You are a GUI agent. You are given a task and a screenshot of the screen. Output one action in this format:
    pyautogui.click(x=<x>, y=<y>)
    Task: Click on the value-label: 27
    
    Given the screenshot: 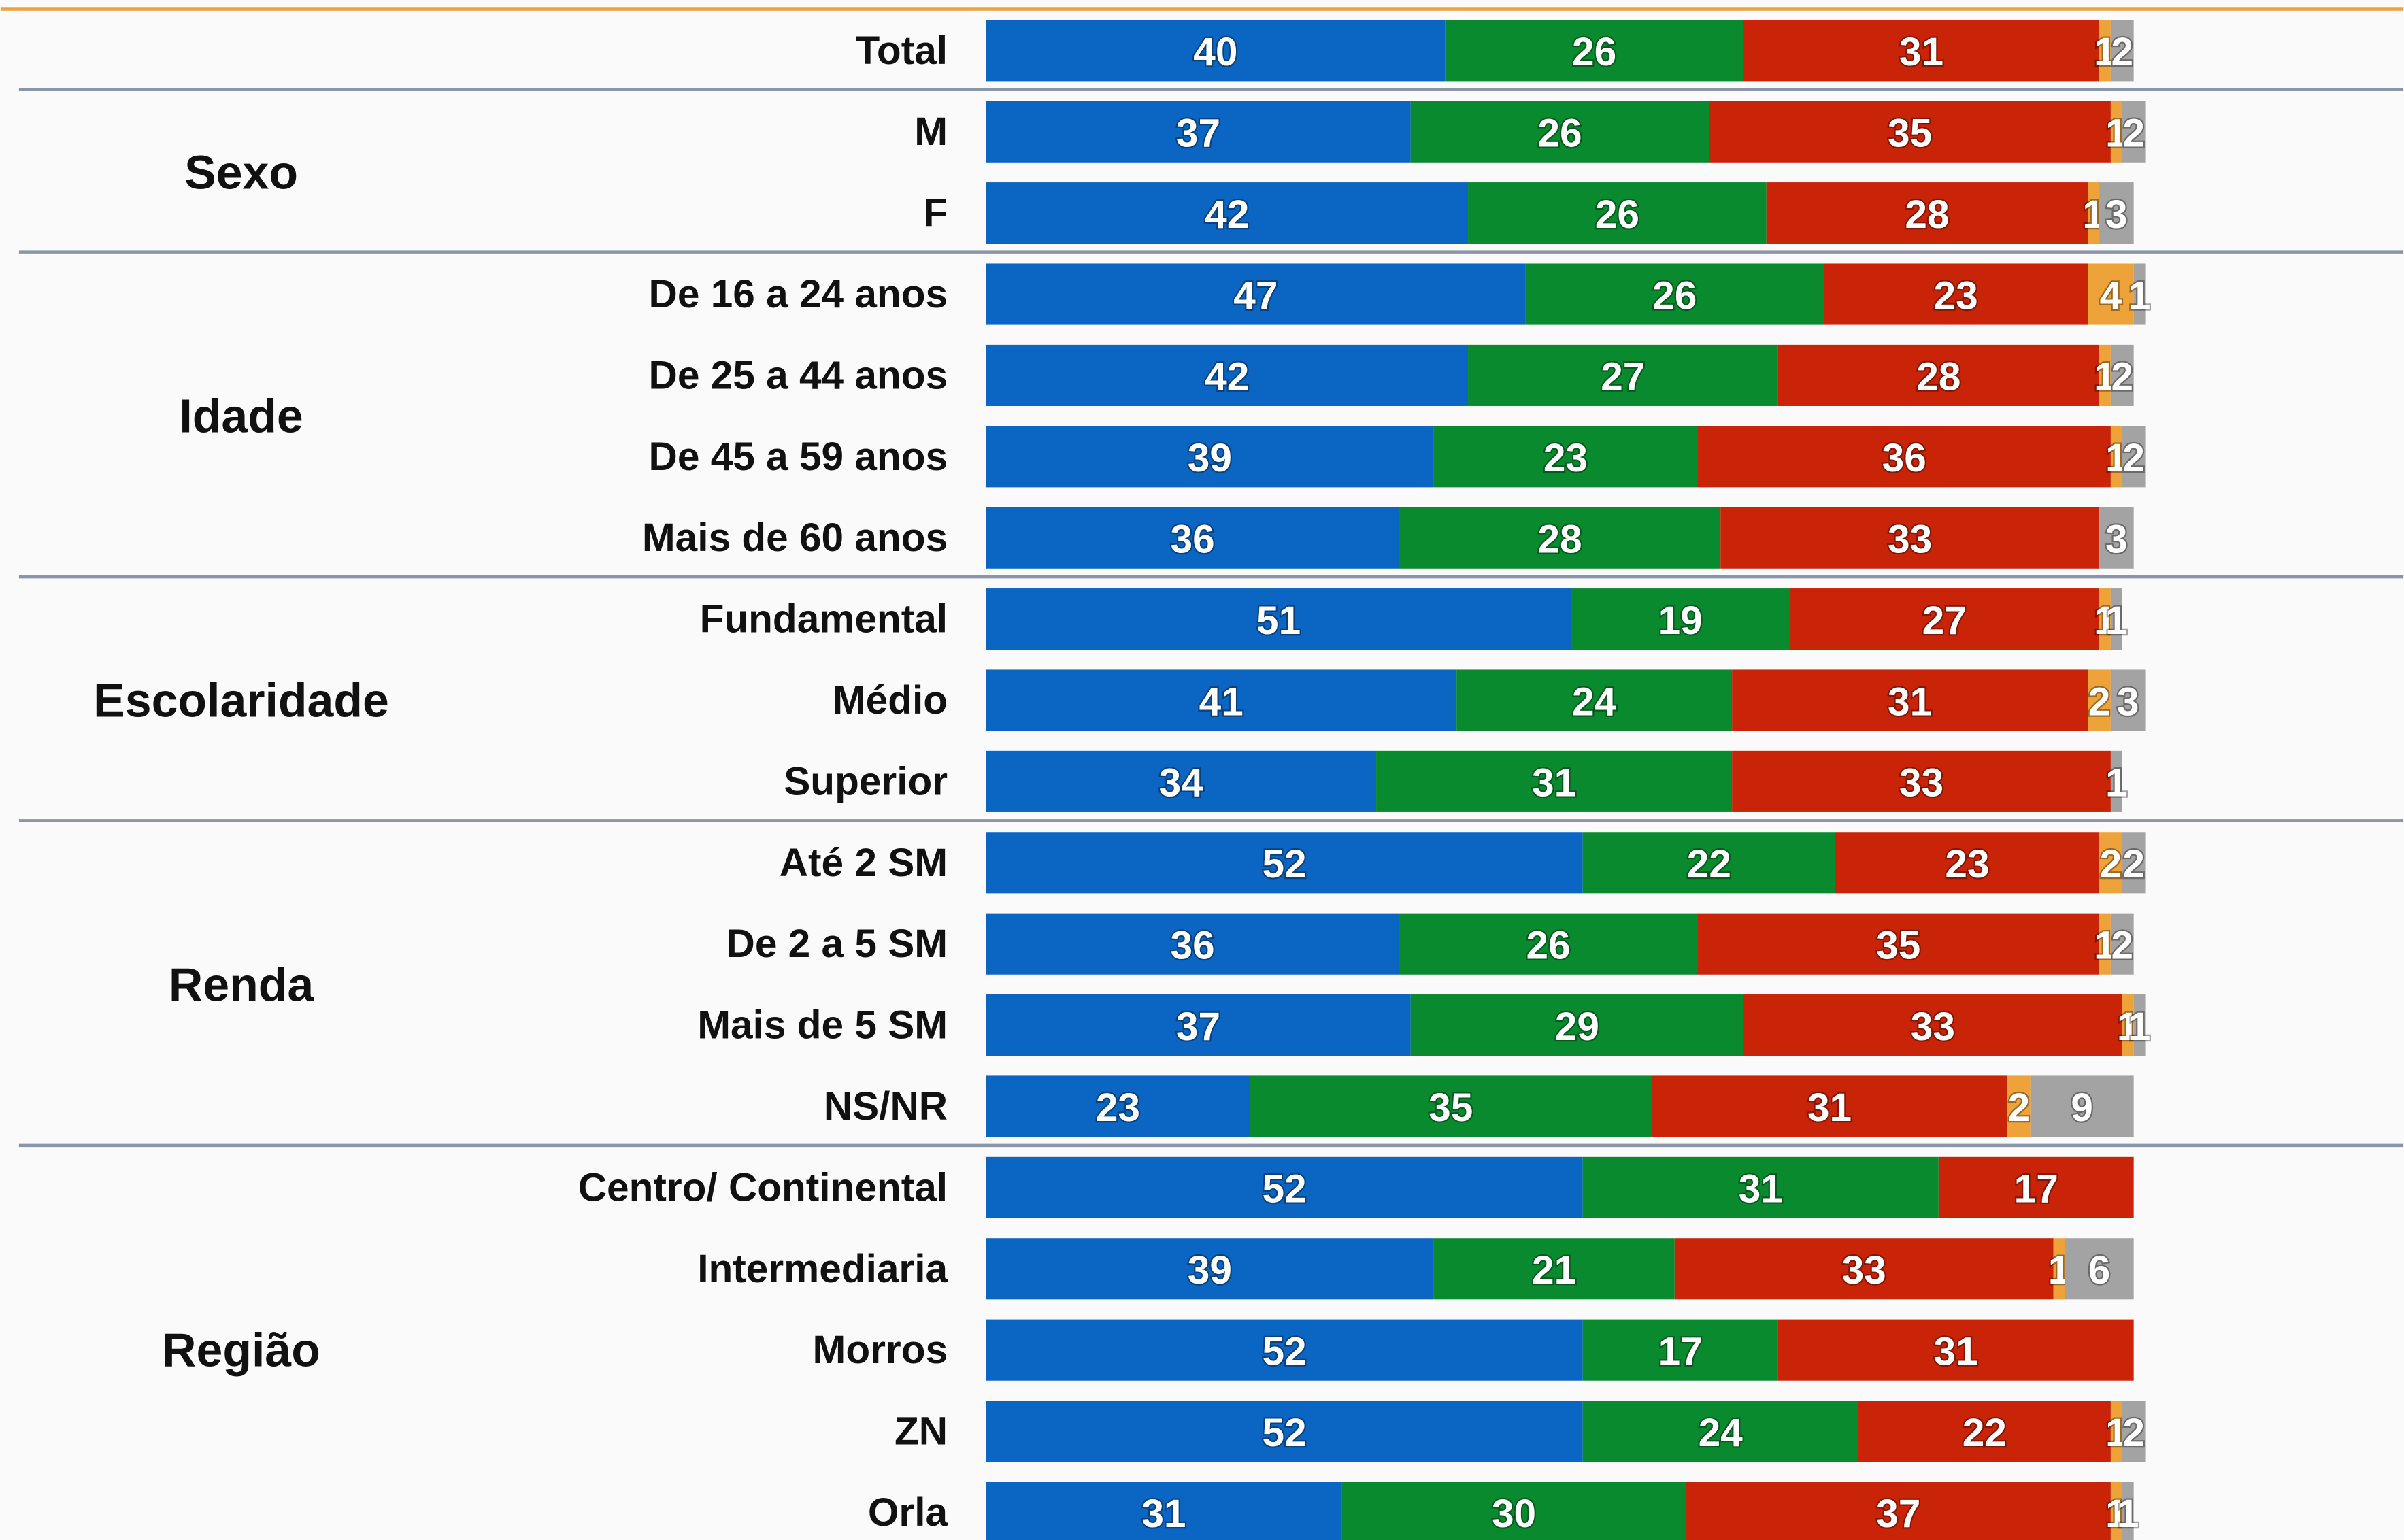 What is the action you would take?
    pyautogui.click(x=1944, y=621)
    